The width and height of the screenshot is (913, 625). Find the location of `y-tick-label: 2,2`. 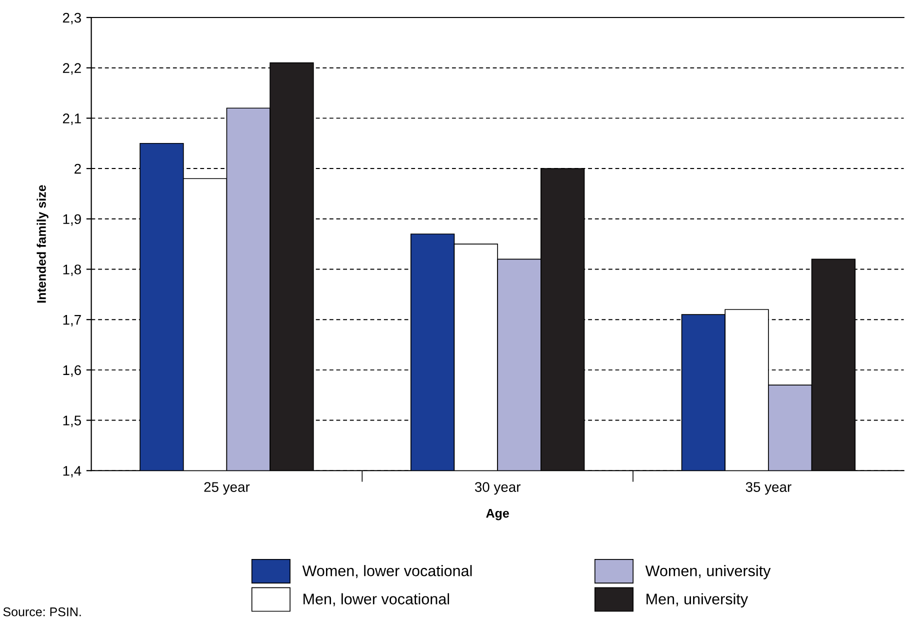

y-tick-label: 2,2 is located at coordinates (71, 69).